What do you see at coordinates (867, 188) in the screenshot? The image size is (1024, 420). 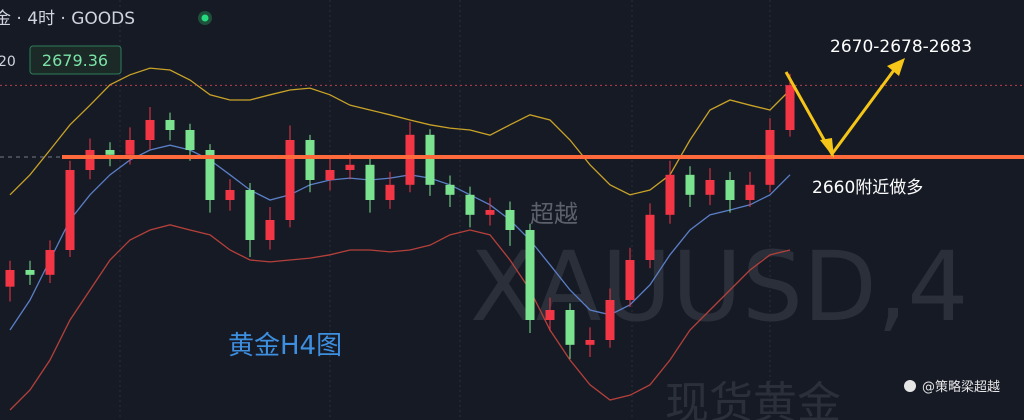 I see `support-label: 2660附近做多` at bounding box center [867, 188].